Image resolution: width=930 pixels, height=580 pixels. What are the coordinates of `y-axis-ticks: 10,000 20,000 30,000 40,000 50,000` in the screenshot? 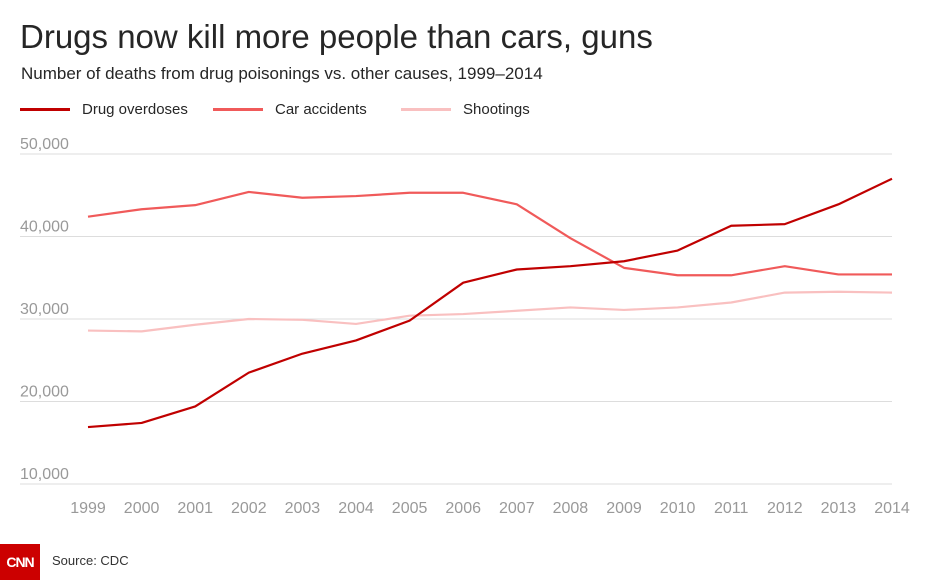 It's located at (44, 309).